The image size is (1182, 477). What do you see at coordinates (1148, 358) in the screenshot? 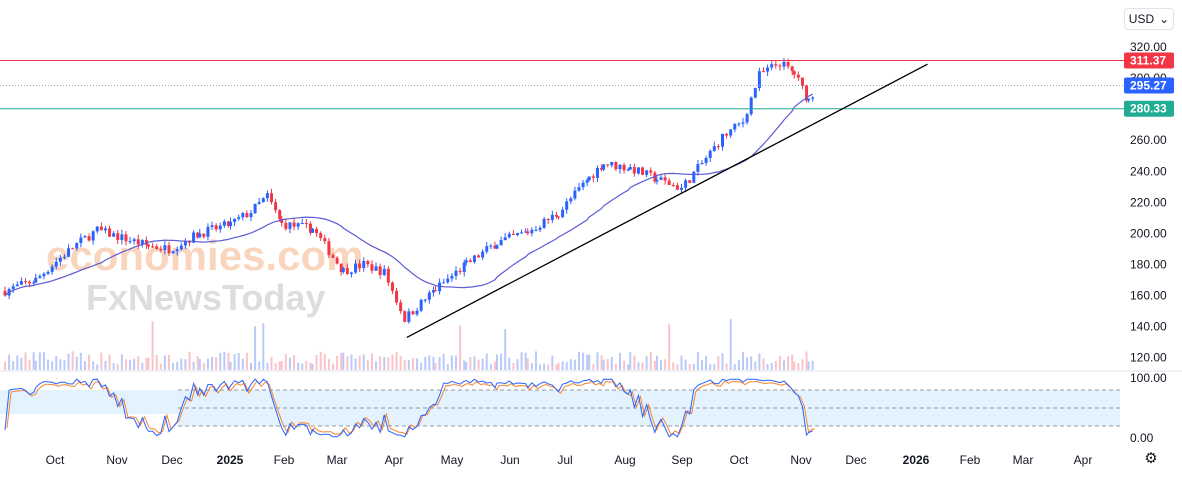
I see `price-tick-label: 120.00` at bounding box center [1148, 358].